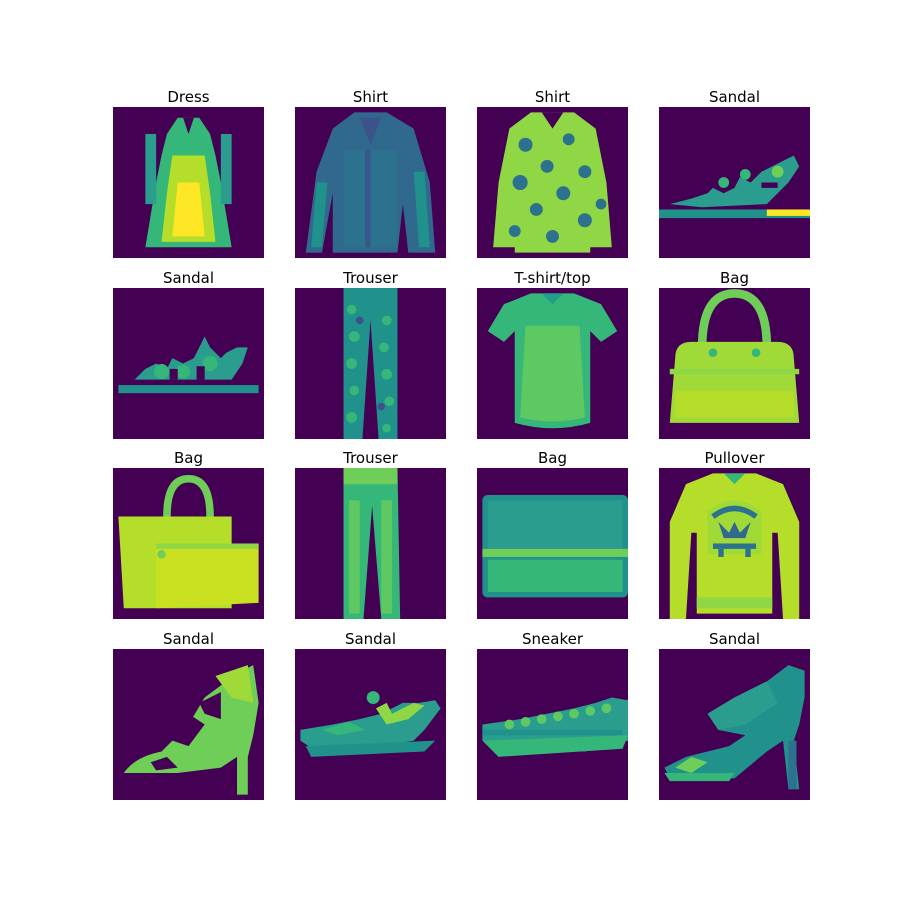 This screenshot has width=900, height=900. What do you see at coordinates (734, 458) in the screenshot?
I see `sample-label: Pullover` at bounding box center [734, 458].